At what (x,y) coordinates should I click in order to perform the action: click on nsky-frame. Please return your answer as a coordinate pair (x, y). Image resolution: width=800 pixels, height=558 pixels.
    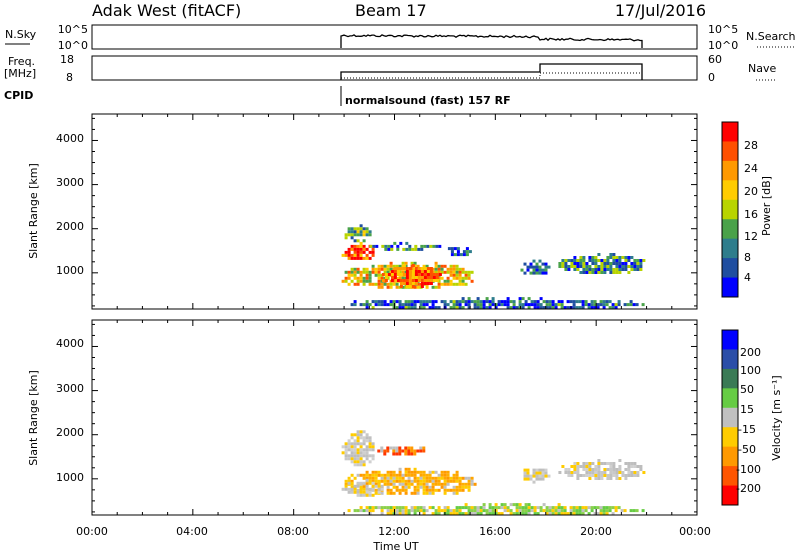
    Looking at the image, I should click on (394, 37).